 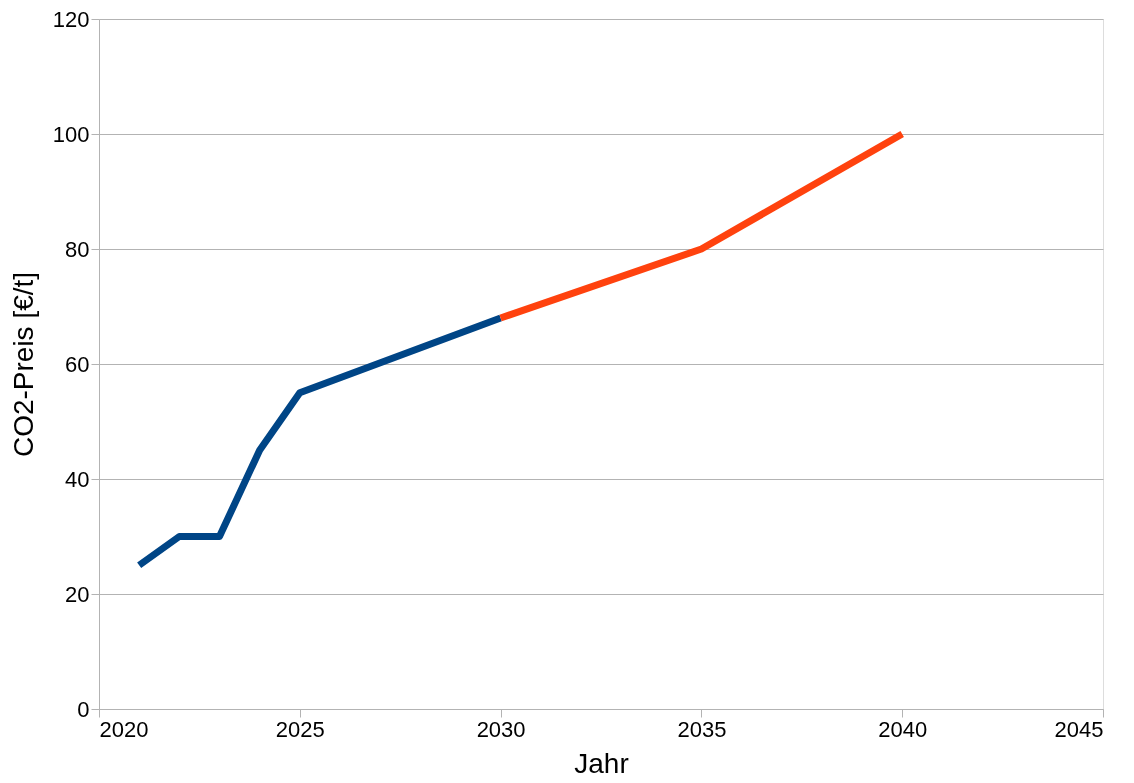 What do you see at coordinates (83, 709) in the screenshot?
I see `y-tick-label: 0` at bounding box center [83, 709].